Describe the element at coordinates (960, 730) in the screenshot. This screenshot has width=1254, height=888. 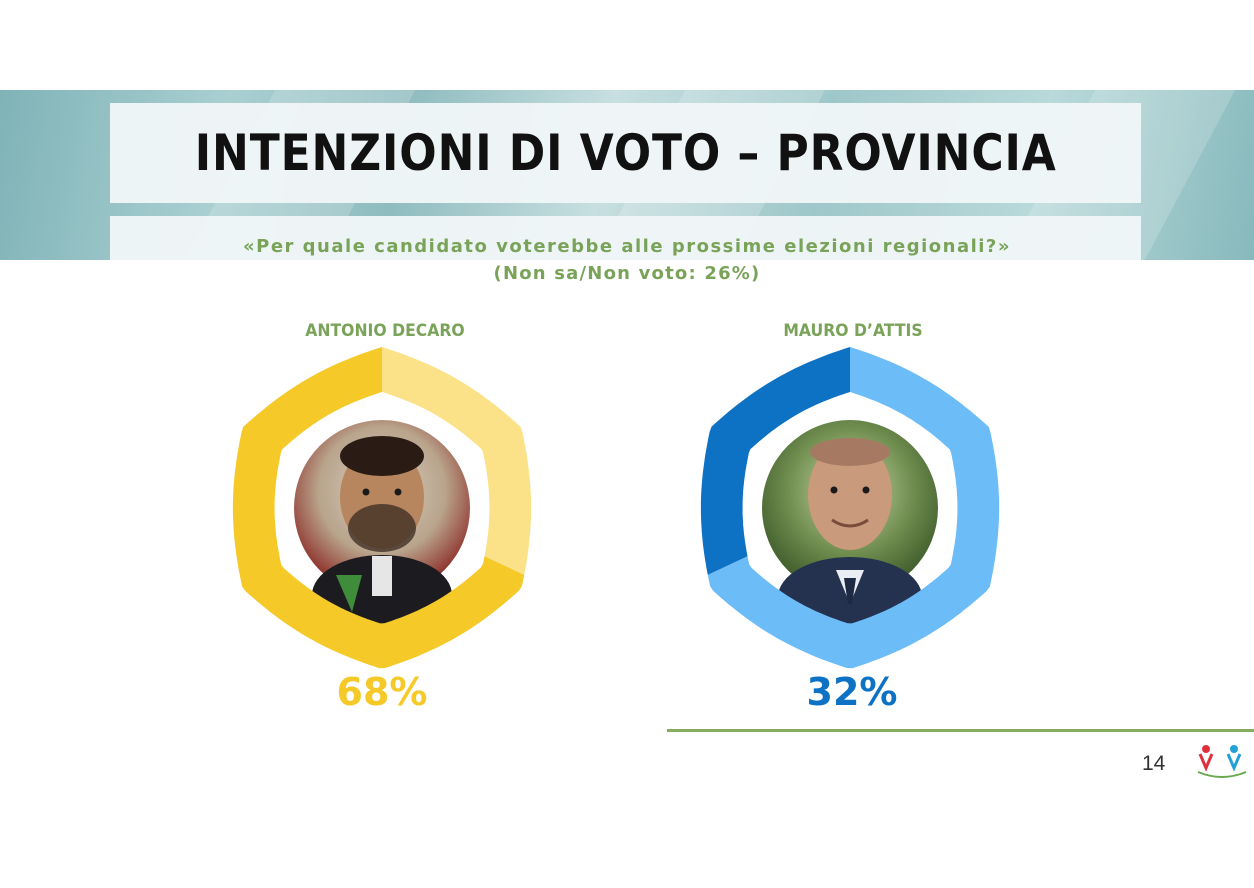
I see `footer-rule` at that location.